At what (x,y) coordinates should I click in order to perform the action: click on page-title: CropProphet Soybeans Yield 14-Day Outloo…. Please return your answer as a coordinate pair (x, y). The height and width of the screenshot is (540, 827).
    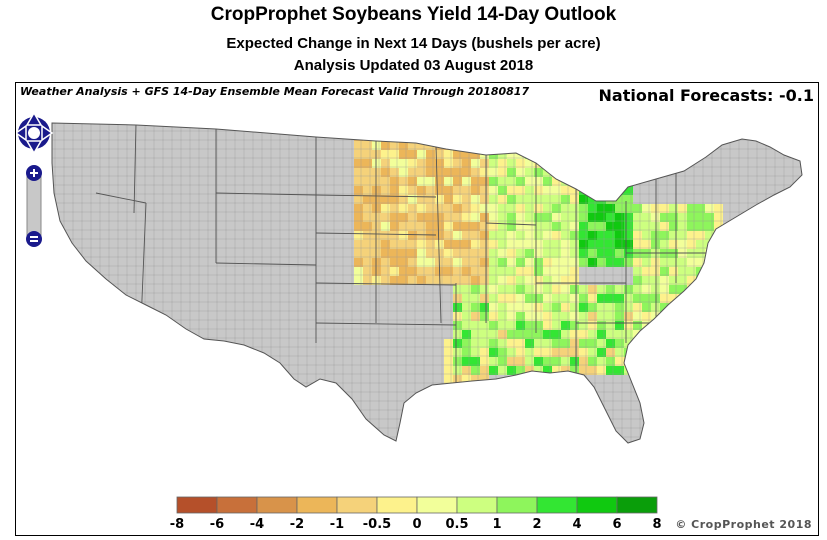
    Looking at the image, I should click on (413, 14).